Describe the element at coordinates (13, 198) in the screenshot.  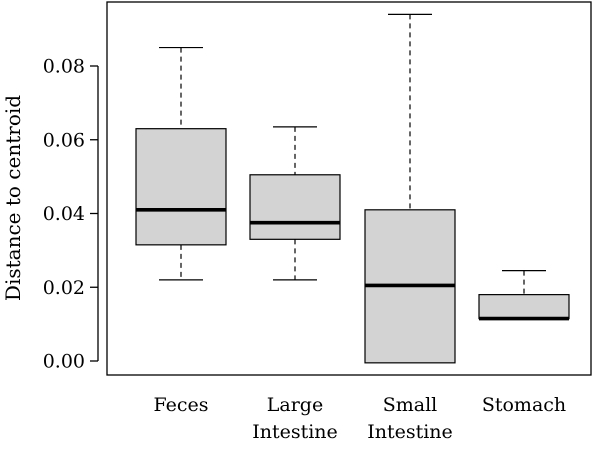
I see `y-axis-title: Distance to centroid` at that location.